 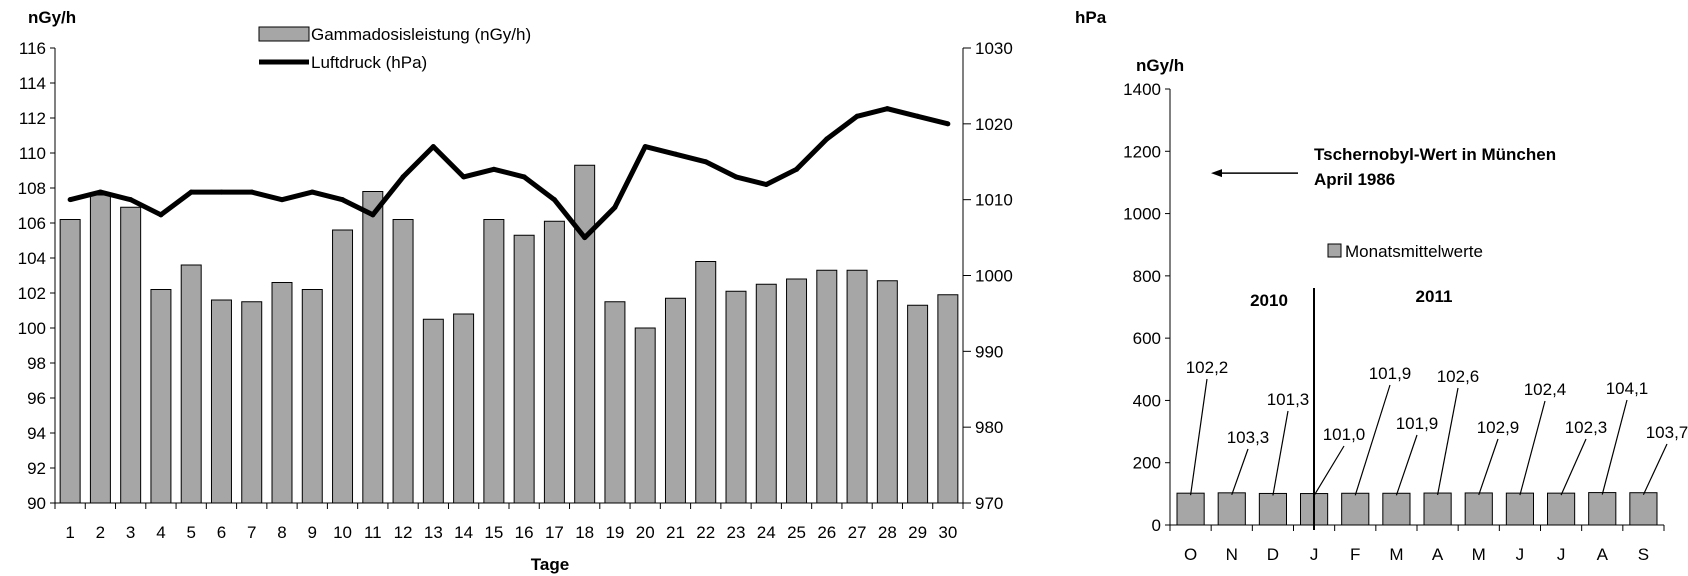 I want to click on x-tick-label: 9, so click(x=312, y=532).